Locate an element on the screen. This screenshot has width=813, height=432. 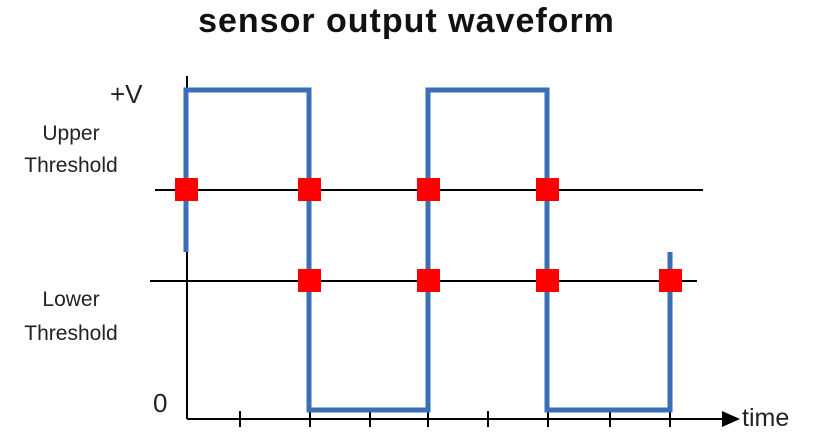
upper-threshold-label-line1: Upper is located at coordinates (70, 133).